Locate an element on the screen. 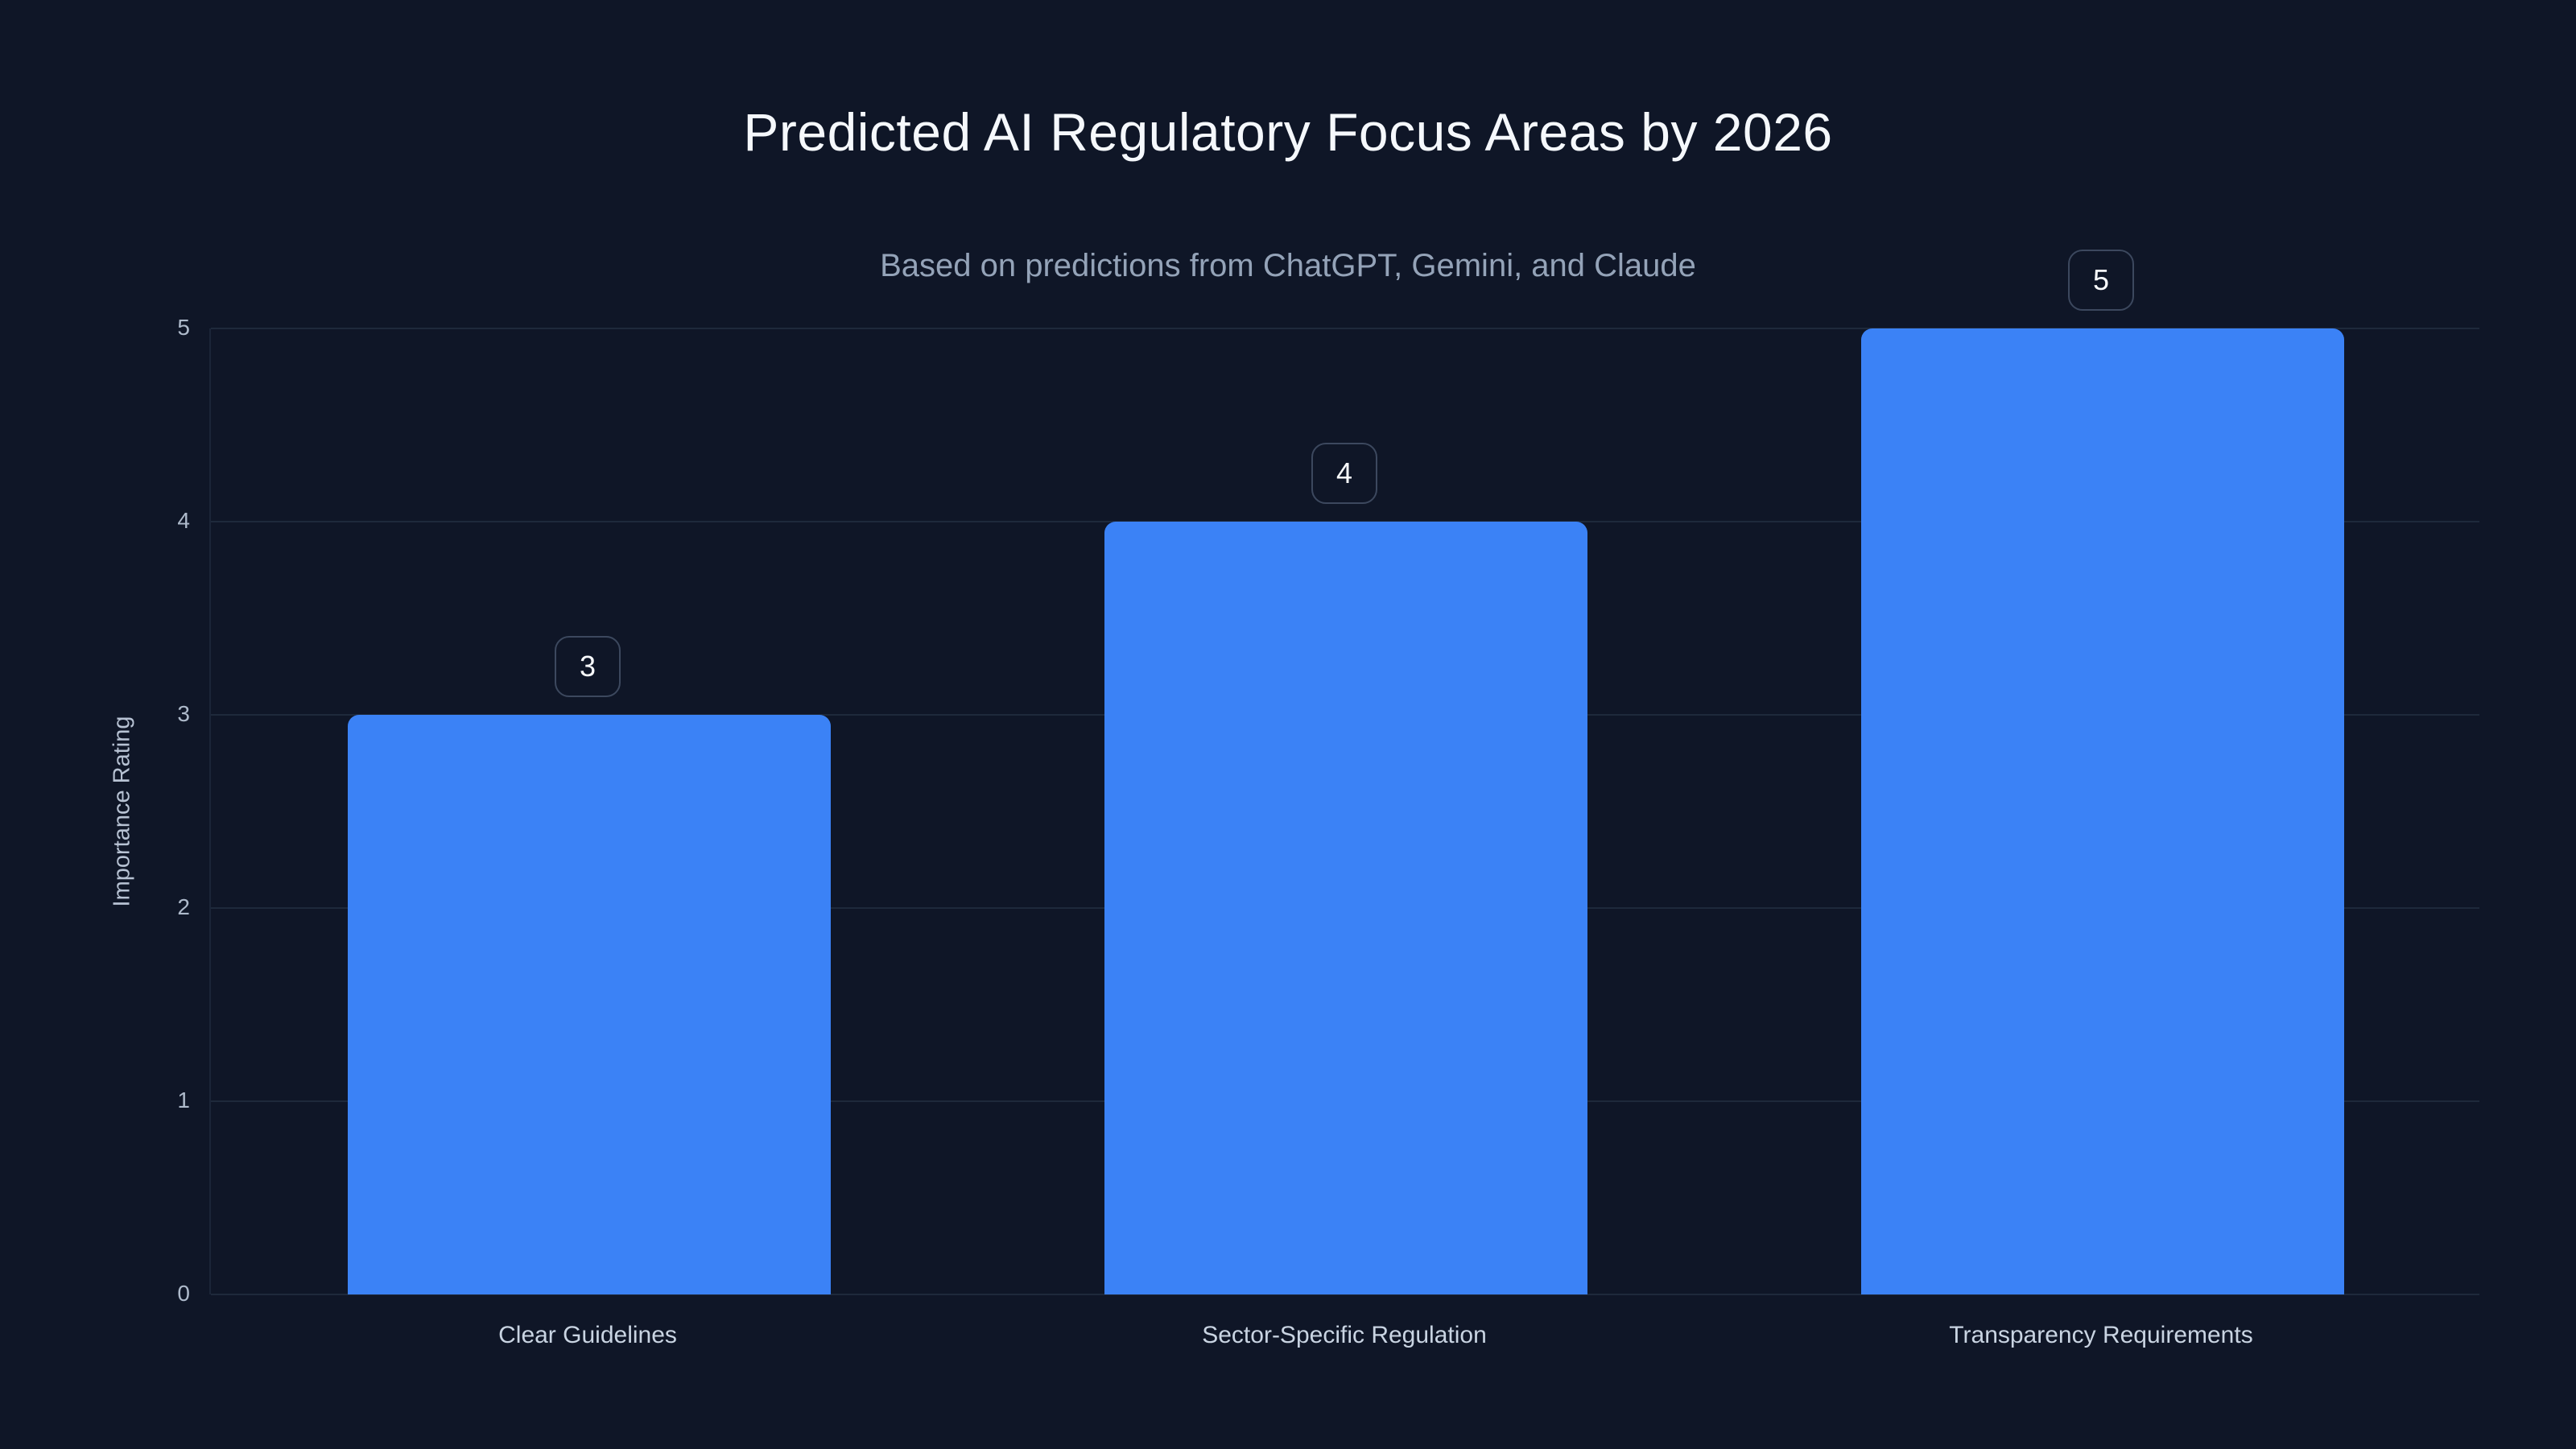 This screenshot has width=2576, height=1449. y-tick-0: 0 is located at coordinates (183, 1293).